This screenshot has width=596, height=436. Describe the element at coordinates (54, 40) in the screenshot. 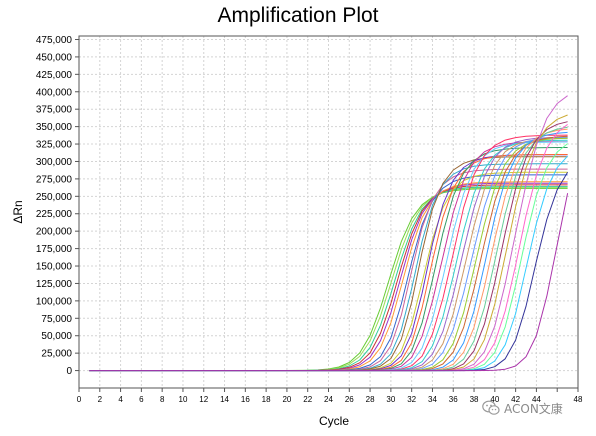

I see `y-tick-label: 475,000` at that location.